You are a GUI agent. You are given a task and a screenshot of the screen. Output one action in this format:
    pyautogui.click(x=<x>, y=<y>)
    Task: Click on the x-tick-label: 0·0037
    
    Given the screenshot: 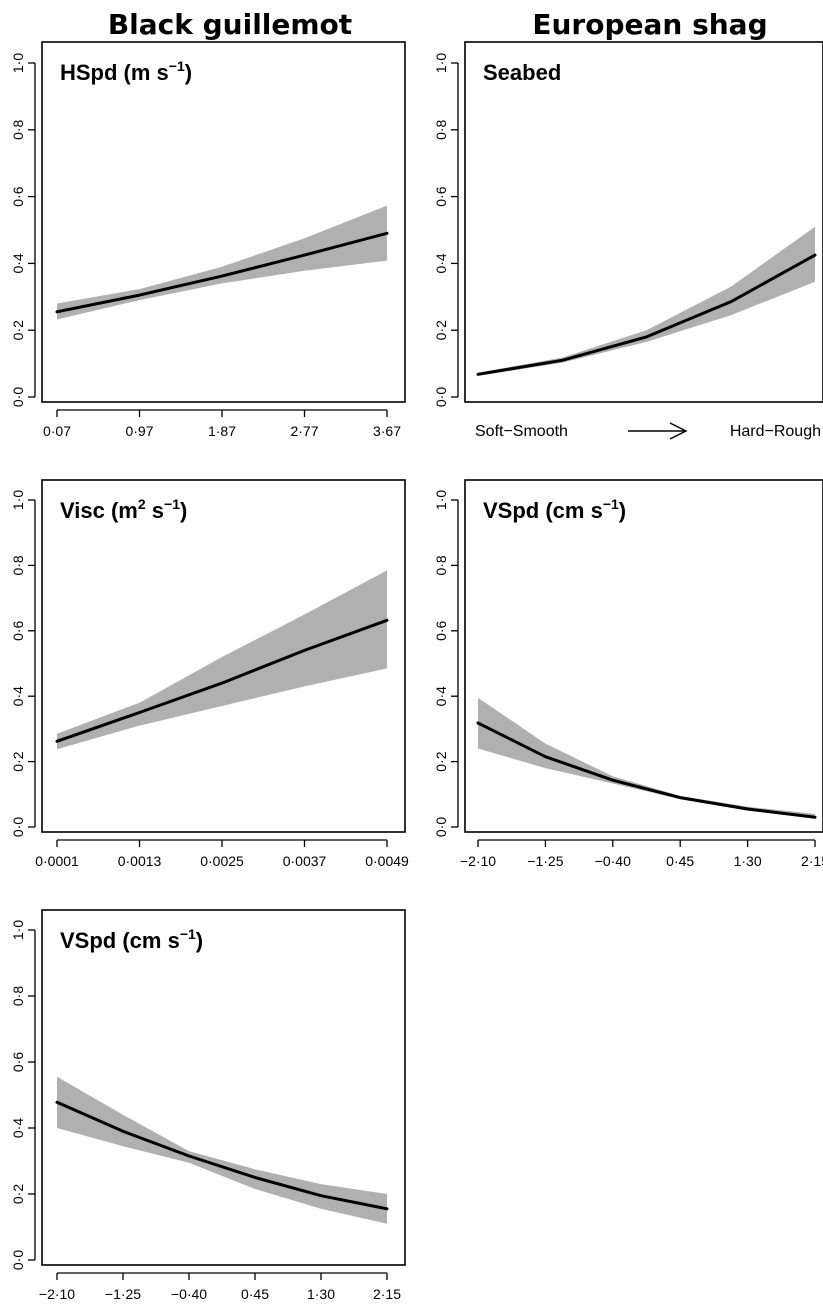 What is the action you would take?
    pyautogui.click(x=305, y=861)
    